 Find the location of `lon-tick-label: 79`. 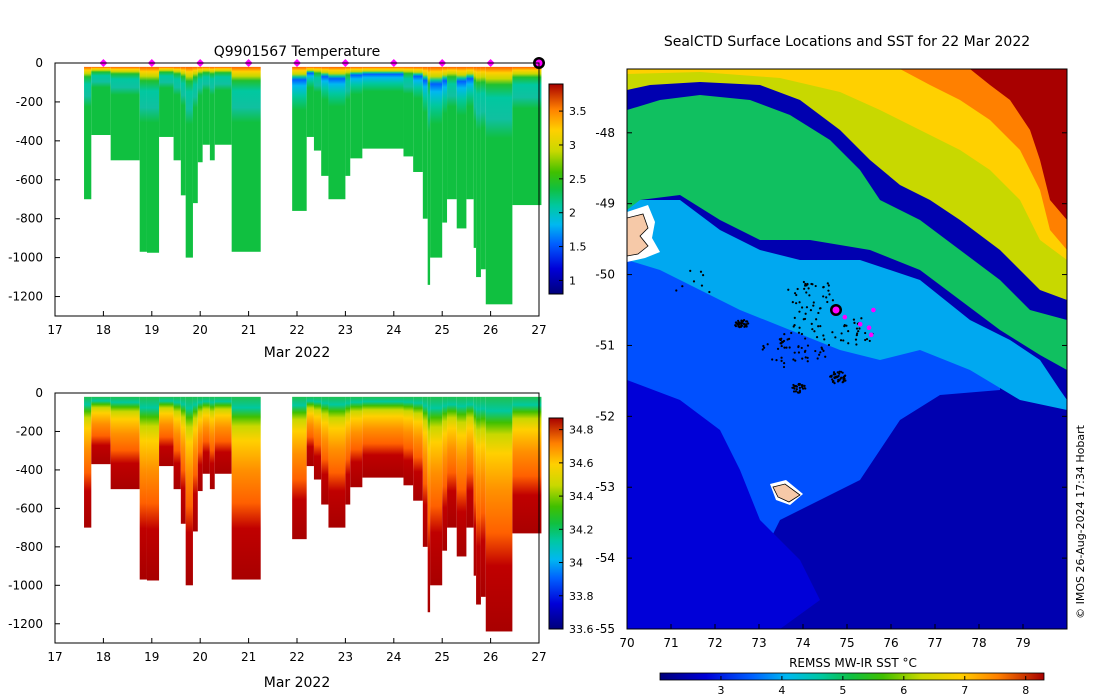

lon-tick-label: 79 is located at coordinates (1022, 643).